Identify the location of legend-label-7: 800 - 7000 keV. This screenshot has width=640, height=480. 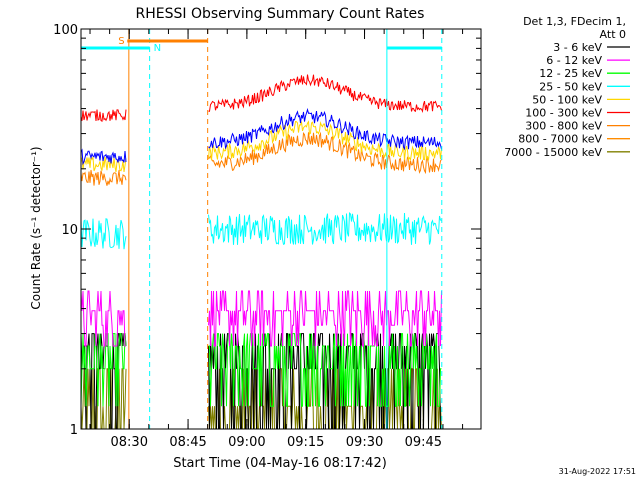
(560, 139).